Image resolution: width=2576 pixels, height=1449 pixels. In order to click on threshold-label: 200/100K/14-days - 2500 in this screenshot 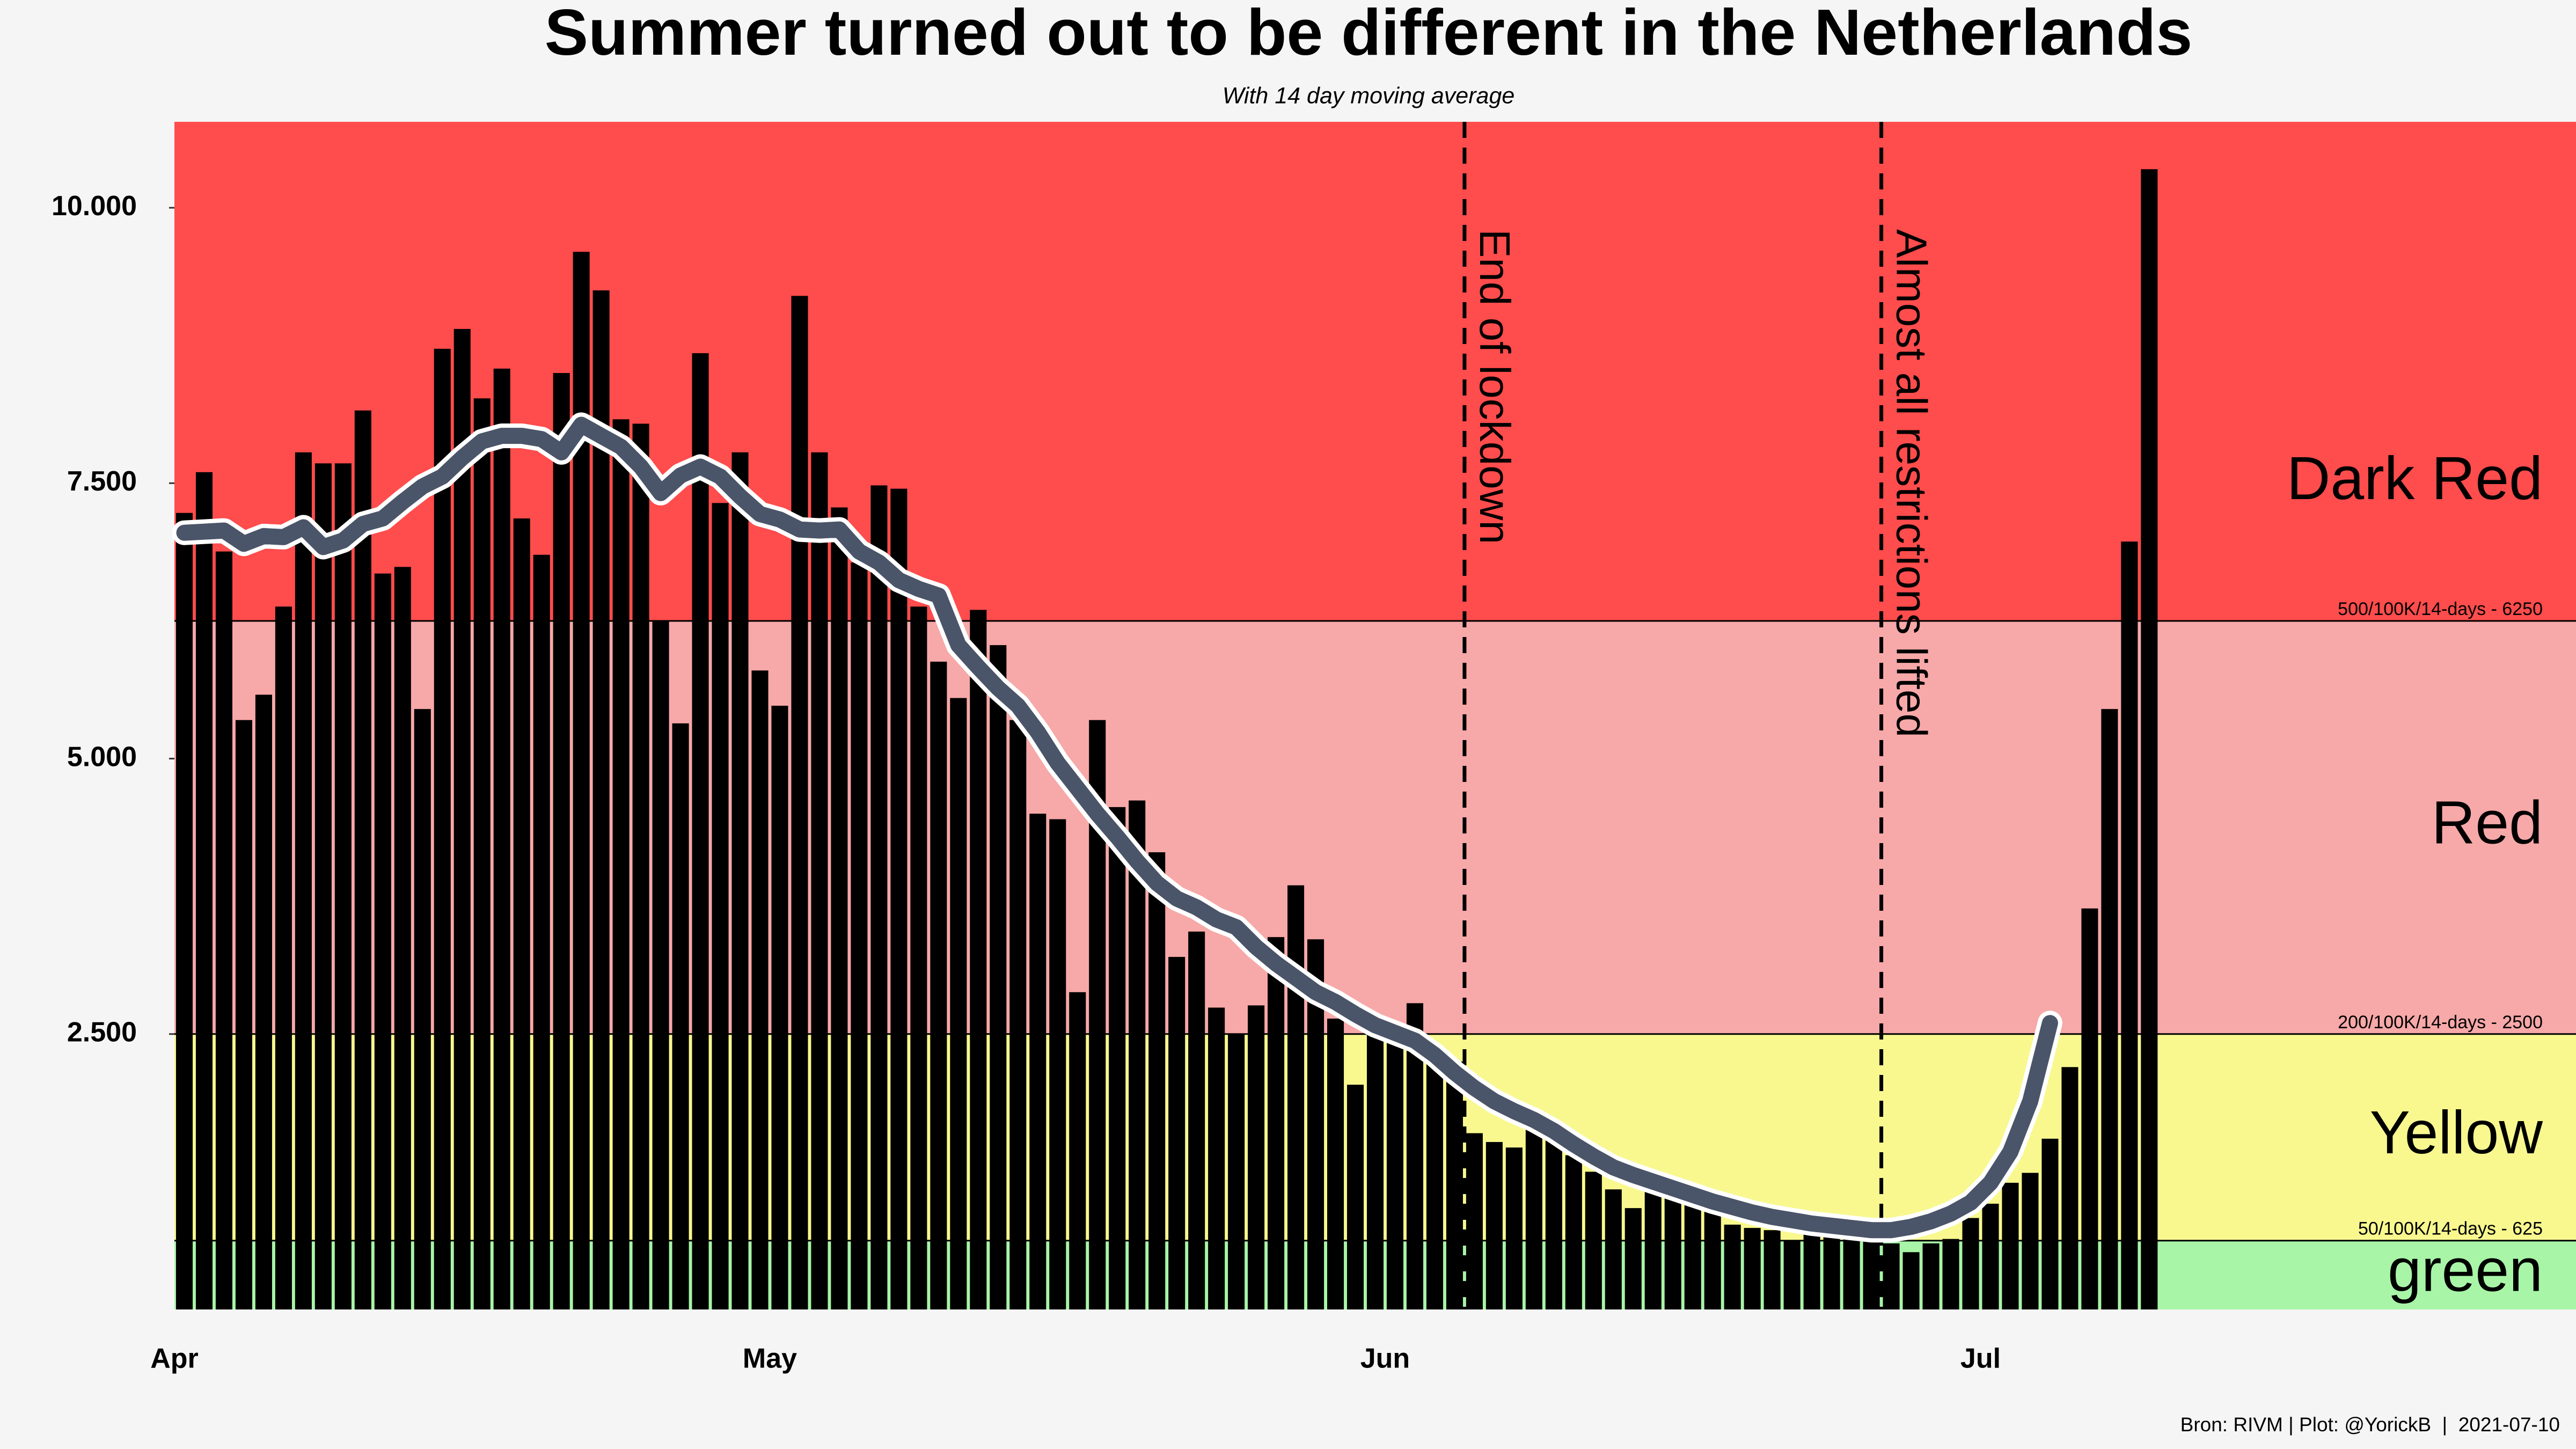, I will do `click(2440, 1022)`.